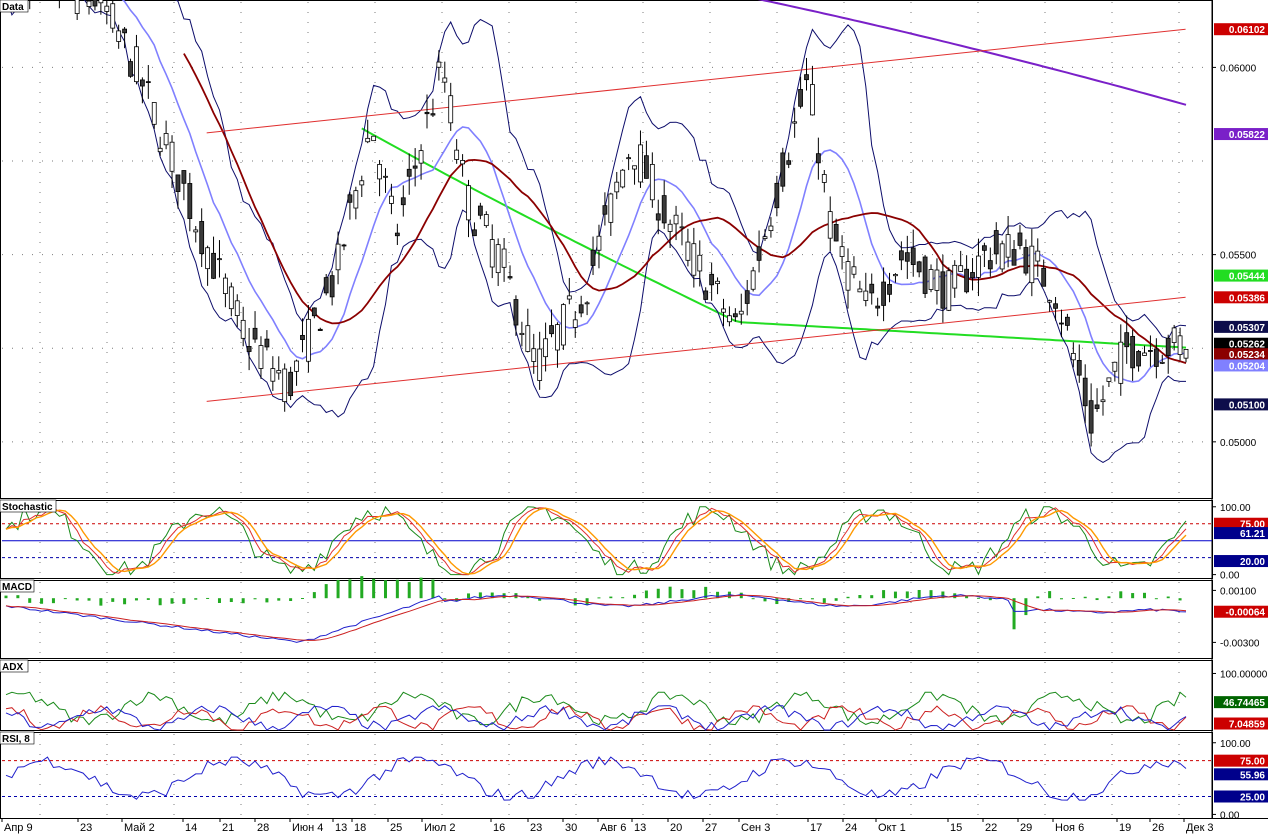 Image resolution: width=1268 pixels, height=834 pixels. What do you see at coordinates (607, 540) in the screenshot?
I see `stochastic-pane` at bounding box center [607, 540].